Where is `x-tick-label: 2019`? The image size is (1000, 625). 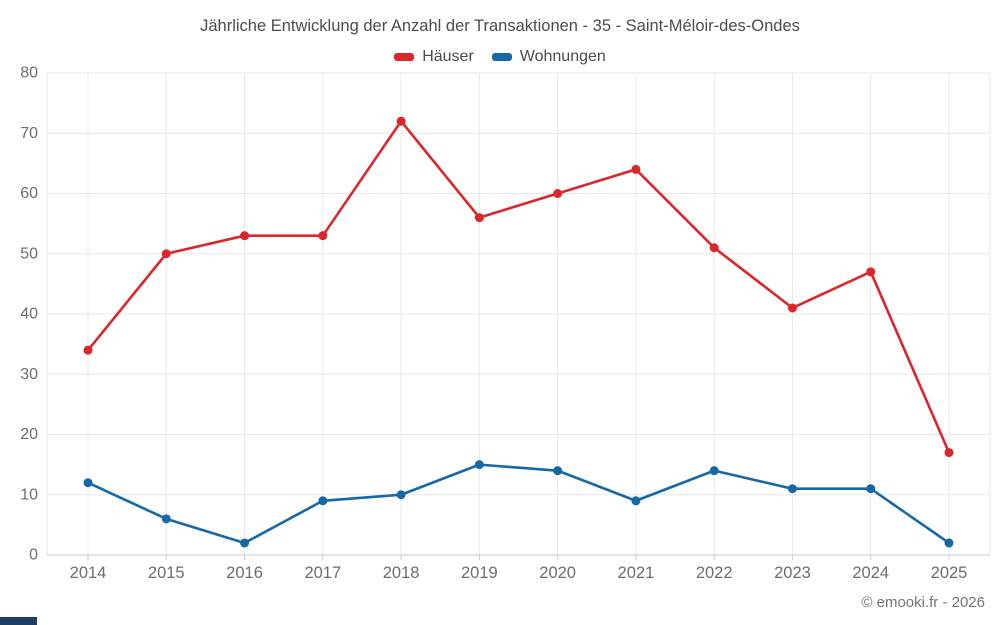
x-tick-label: 2019 is located at coordinates (479, 573).